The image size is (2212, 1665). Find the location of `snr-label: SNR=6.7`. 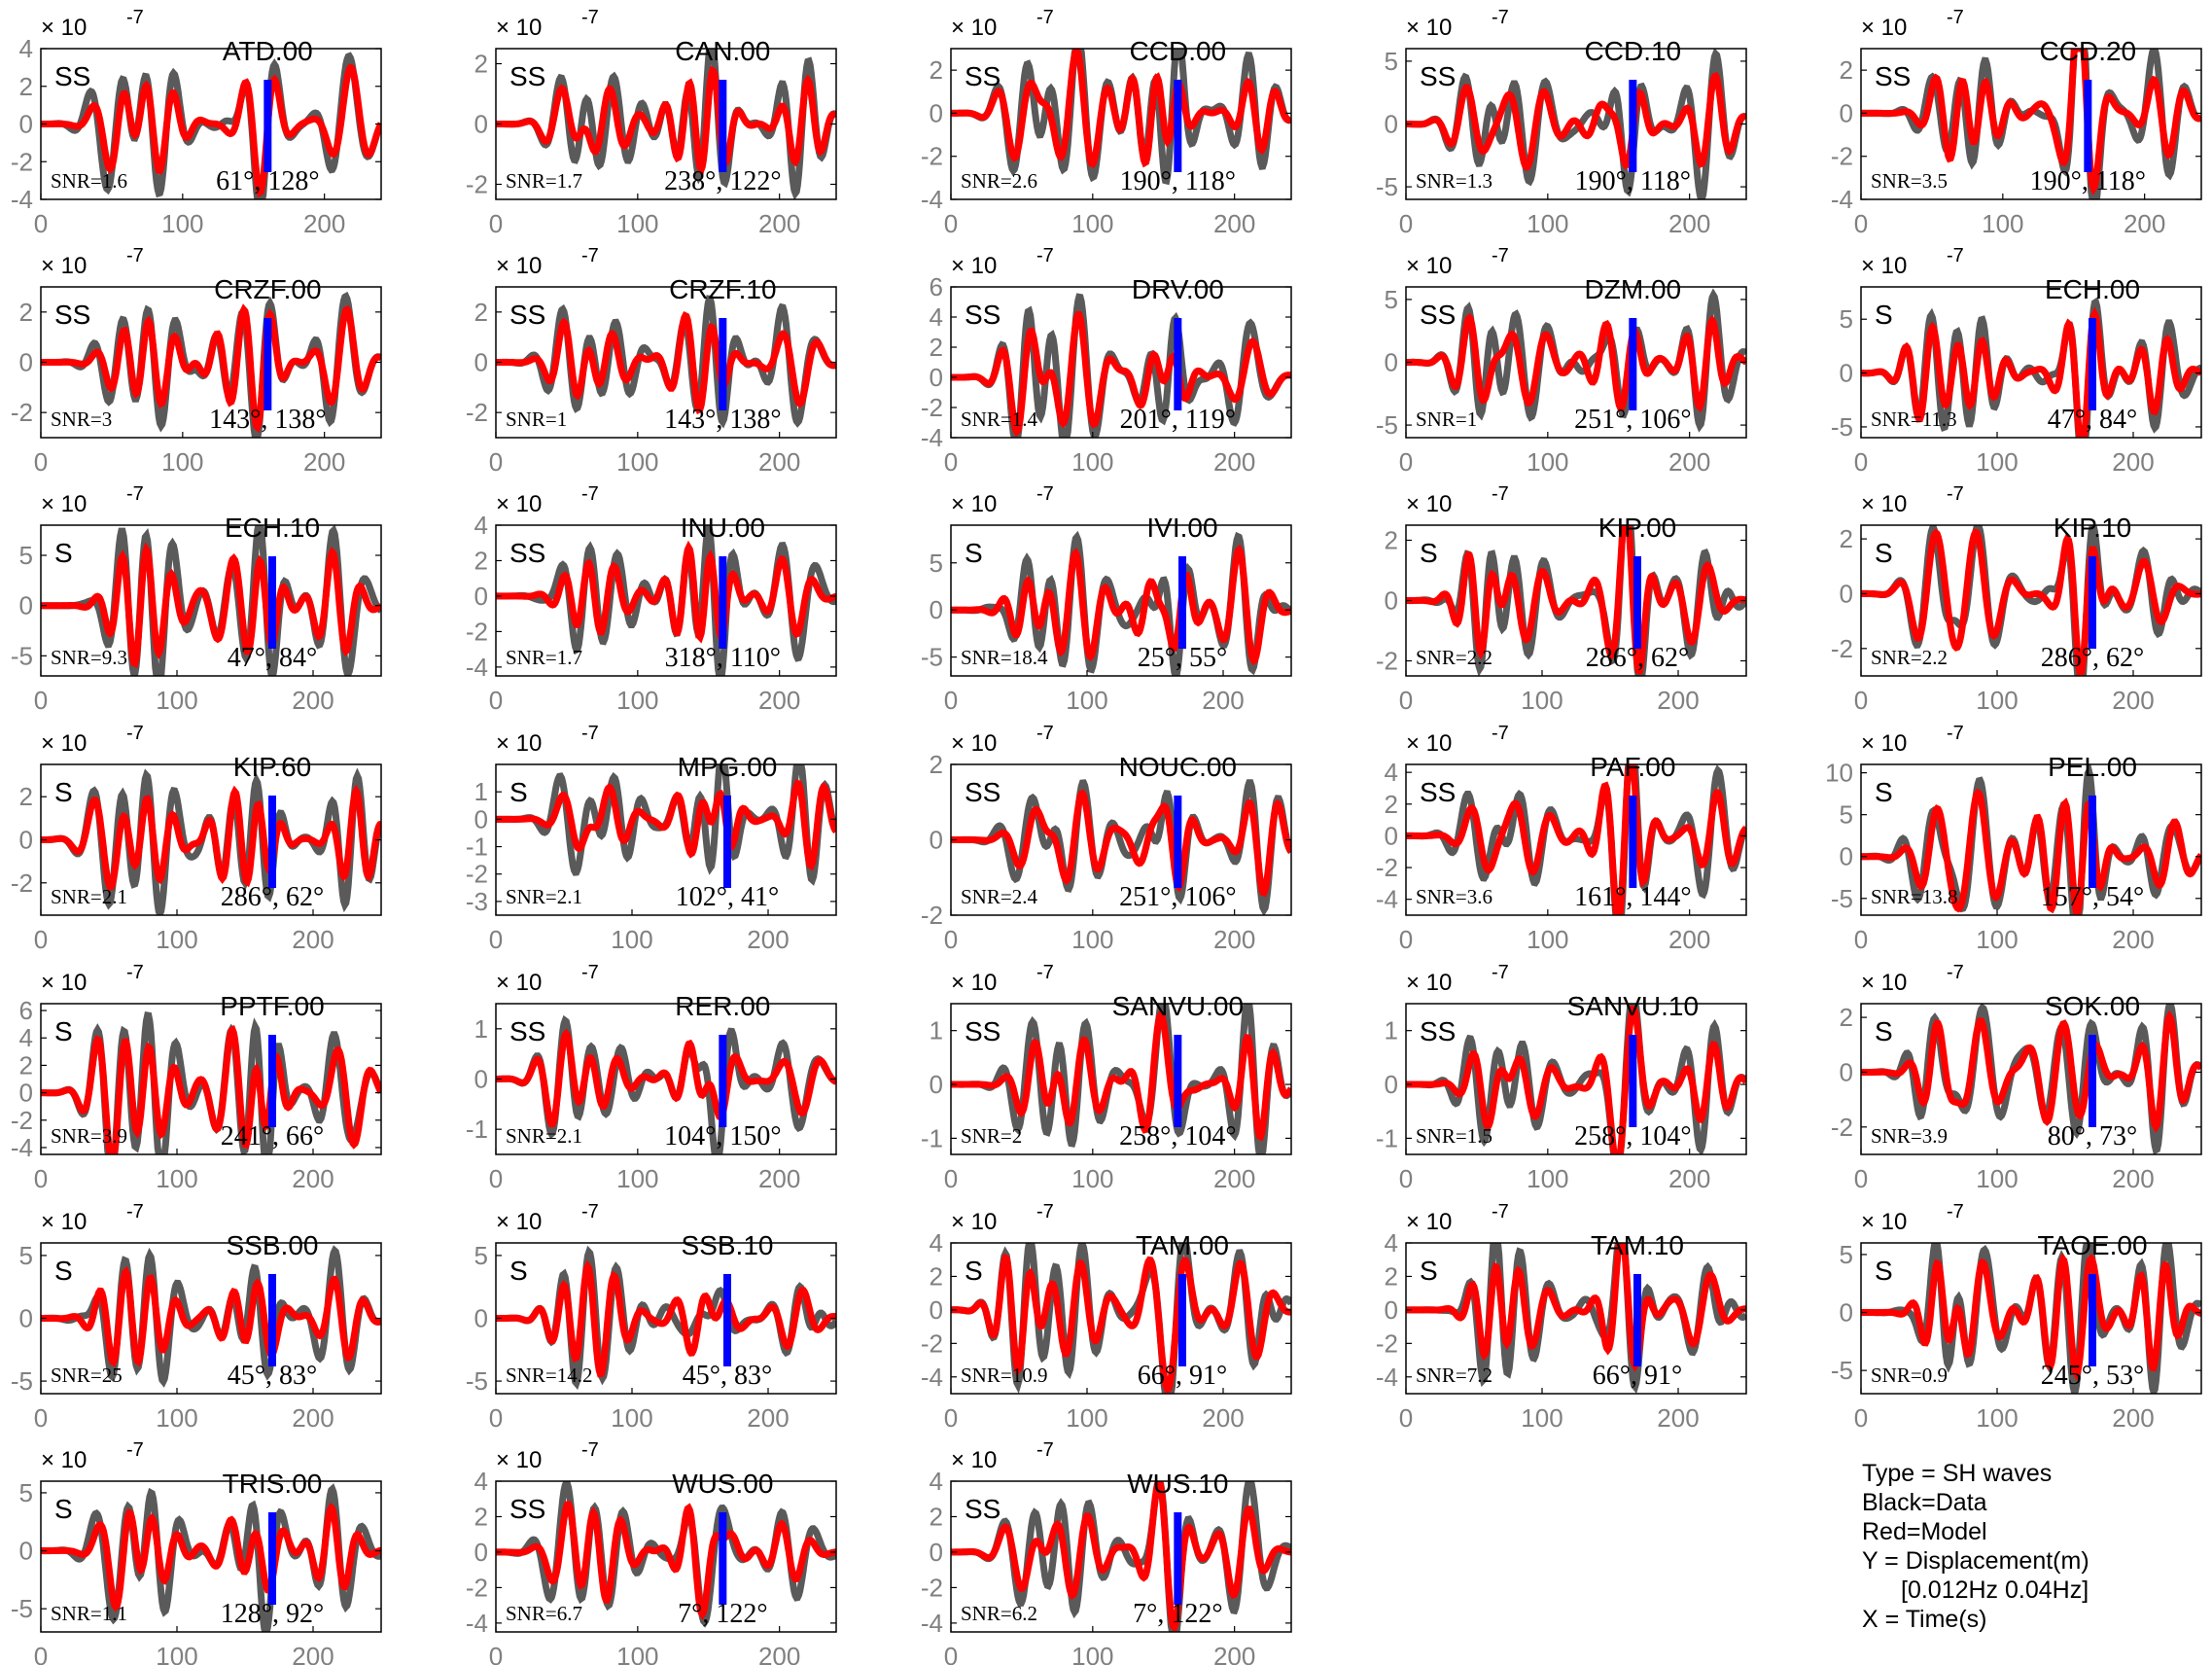

snr-label: SNR=6.7 is located at coordinates (544, 1613).